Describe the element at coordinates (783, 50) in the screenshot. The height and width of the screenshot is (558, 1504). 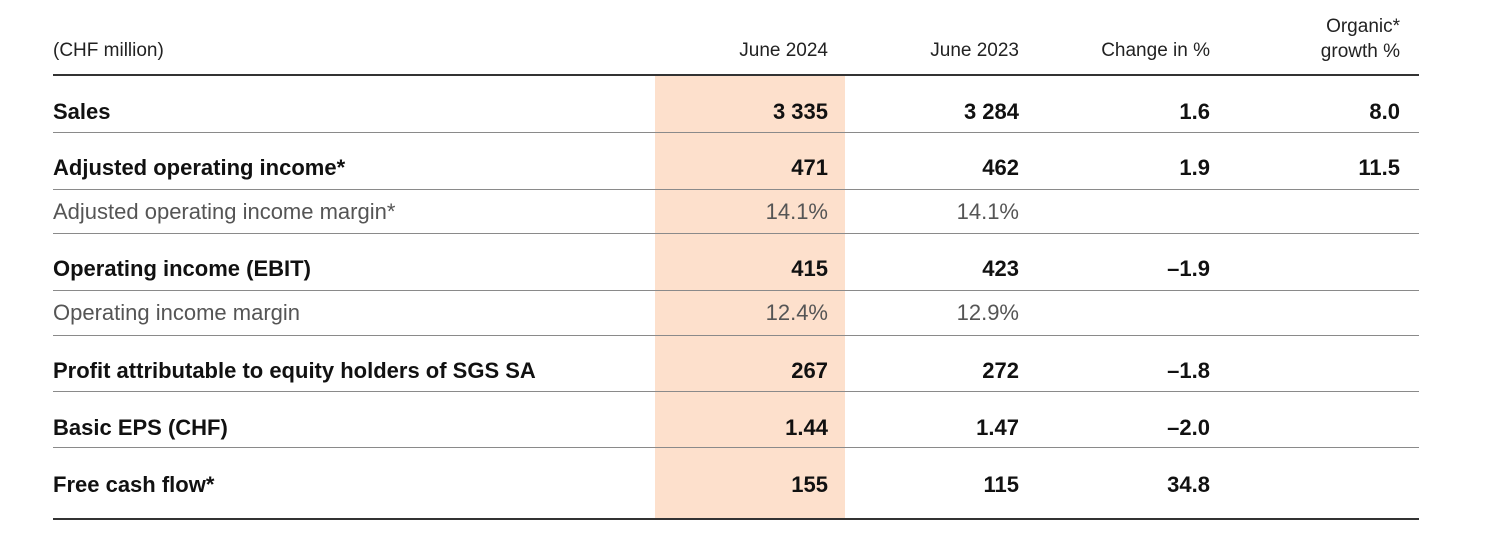
I see `col-header-june-2024: June 2024` at that location.